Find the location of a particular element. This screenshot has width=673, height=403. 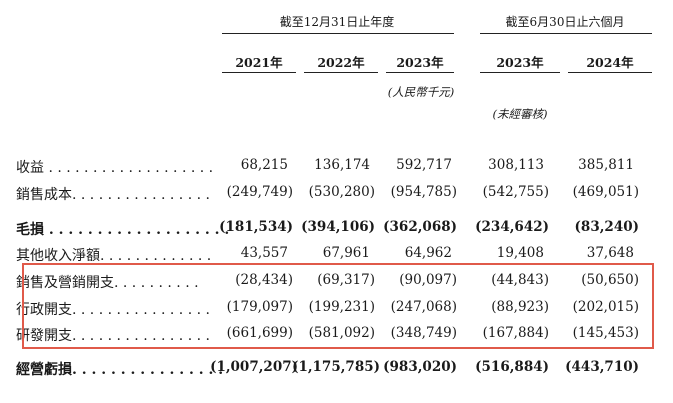

row-label-gross-loss: 毛損 . . . . . . . . . . . . . . . . . . . is located at coordinates (123, 230).